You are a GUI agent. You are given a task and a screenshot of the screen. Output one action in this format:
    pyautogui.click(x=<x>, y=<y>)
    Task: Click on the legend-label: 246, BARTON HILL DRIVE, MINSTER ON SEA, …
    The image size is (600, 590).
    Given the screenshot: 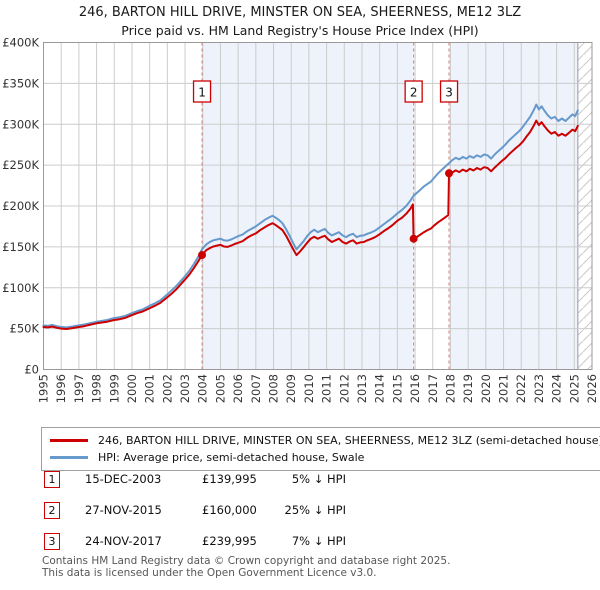 What is the action you would take?
    pyautogui.click(x=349, y=440)
    